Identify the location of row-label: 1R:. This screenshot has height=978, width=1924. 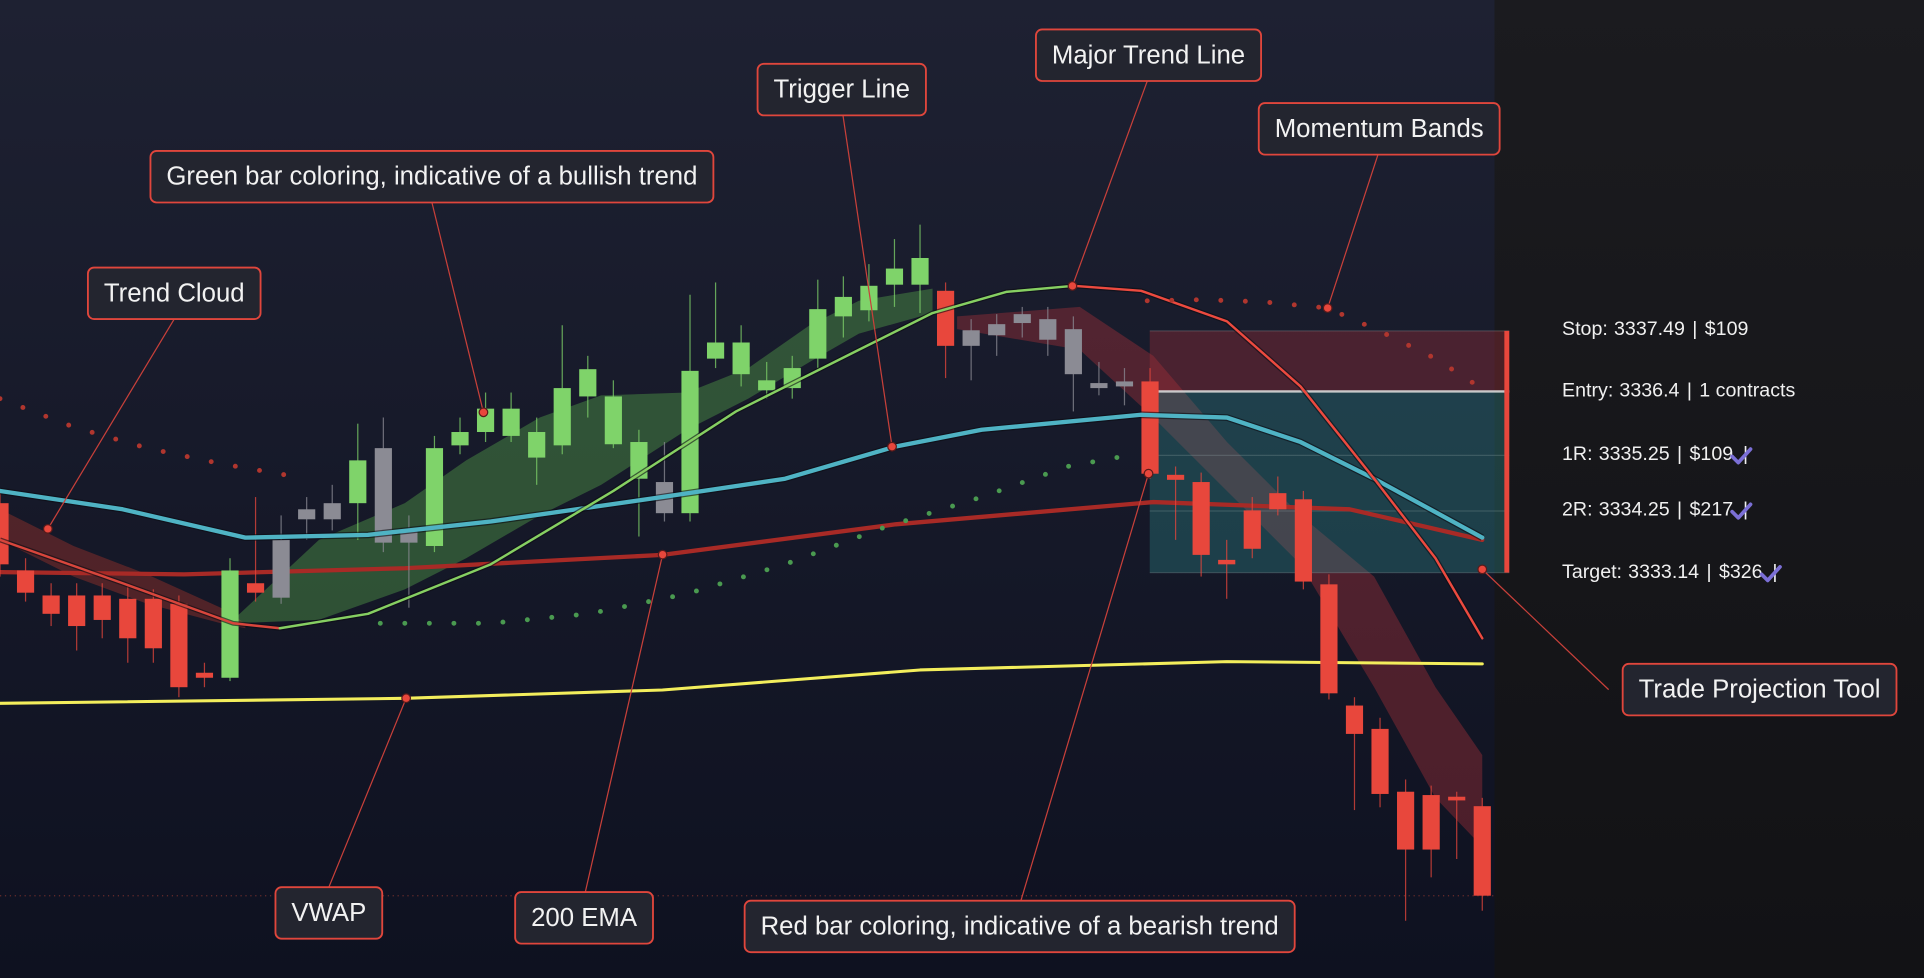
(1577, 454).